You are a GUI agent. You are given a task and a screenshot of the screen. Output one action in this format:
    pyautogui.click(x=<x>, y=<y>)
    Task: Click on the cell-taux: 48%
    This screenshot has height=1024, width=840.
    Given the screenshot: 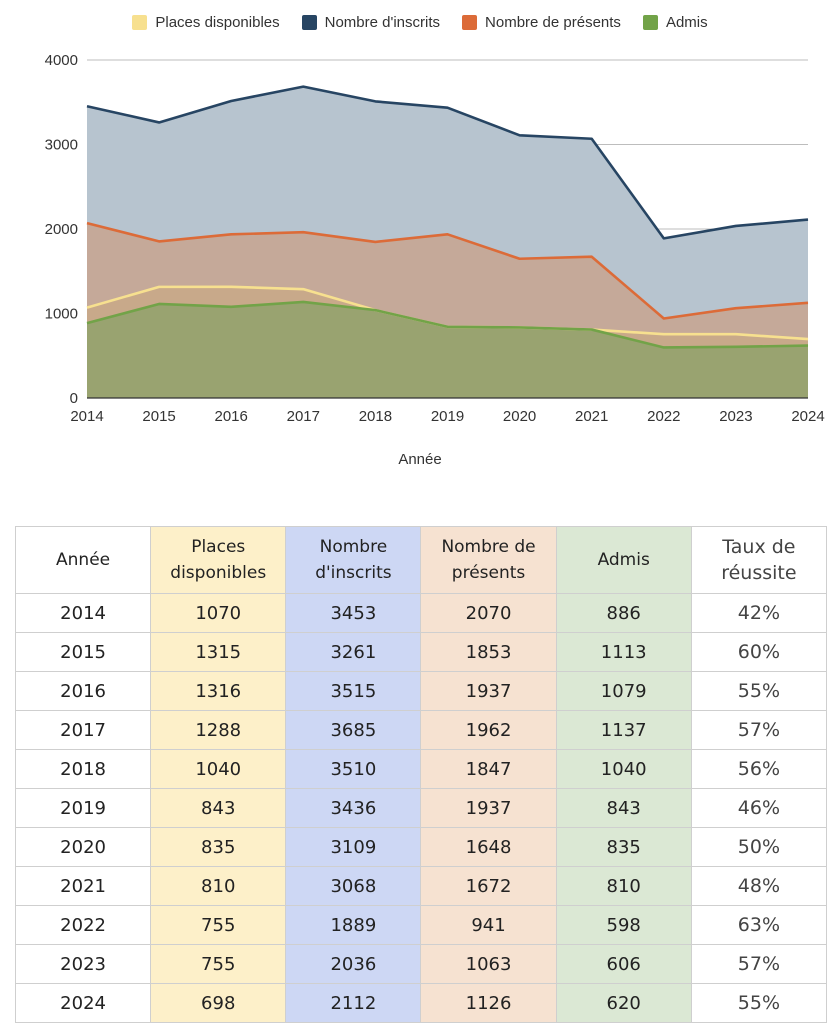 What is the action you would take?
    pyautogui.click(x=759, y=886)
    